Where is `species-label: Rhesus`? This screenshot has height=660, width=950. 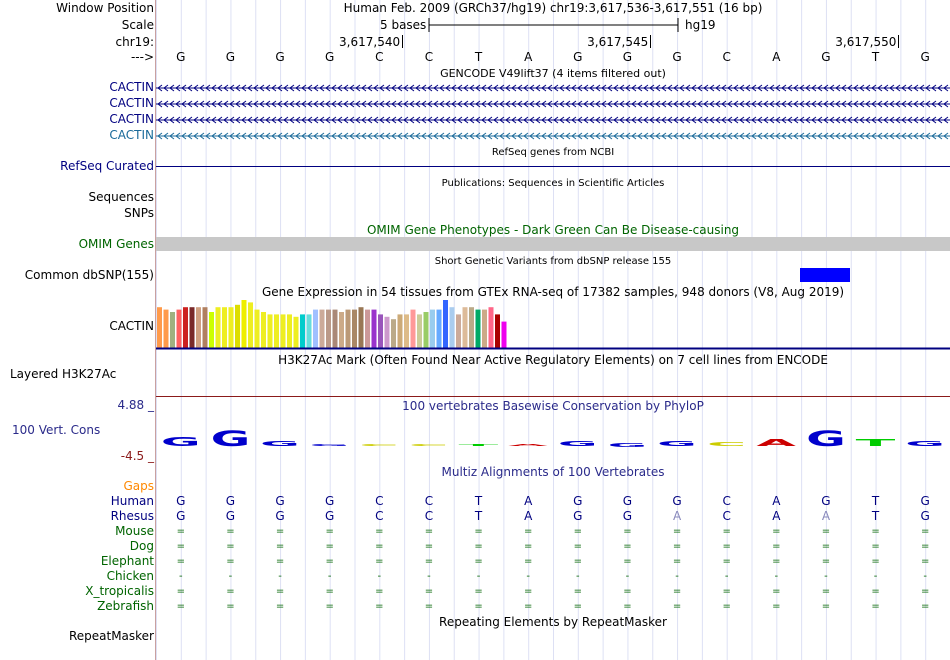 species-label: Rhesus is located at coordinates (132, 516).